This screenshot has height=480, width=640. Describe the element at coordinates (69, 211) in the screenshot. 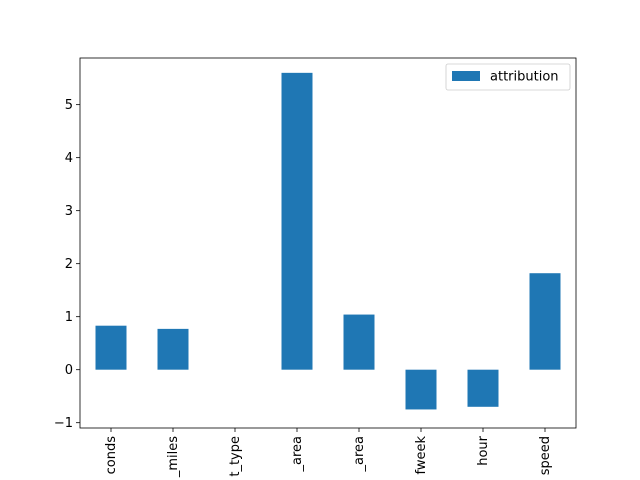

I see `y-tick-label-4: 3` at that location.